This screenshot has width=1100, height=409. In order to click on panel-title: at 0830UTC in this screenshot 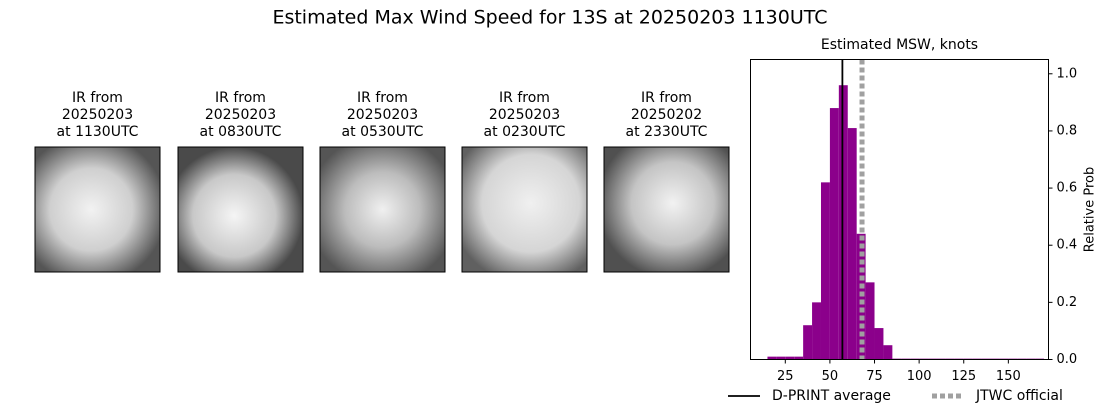, I will do `click(241, 132)`.